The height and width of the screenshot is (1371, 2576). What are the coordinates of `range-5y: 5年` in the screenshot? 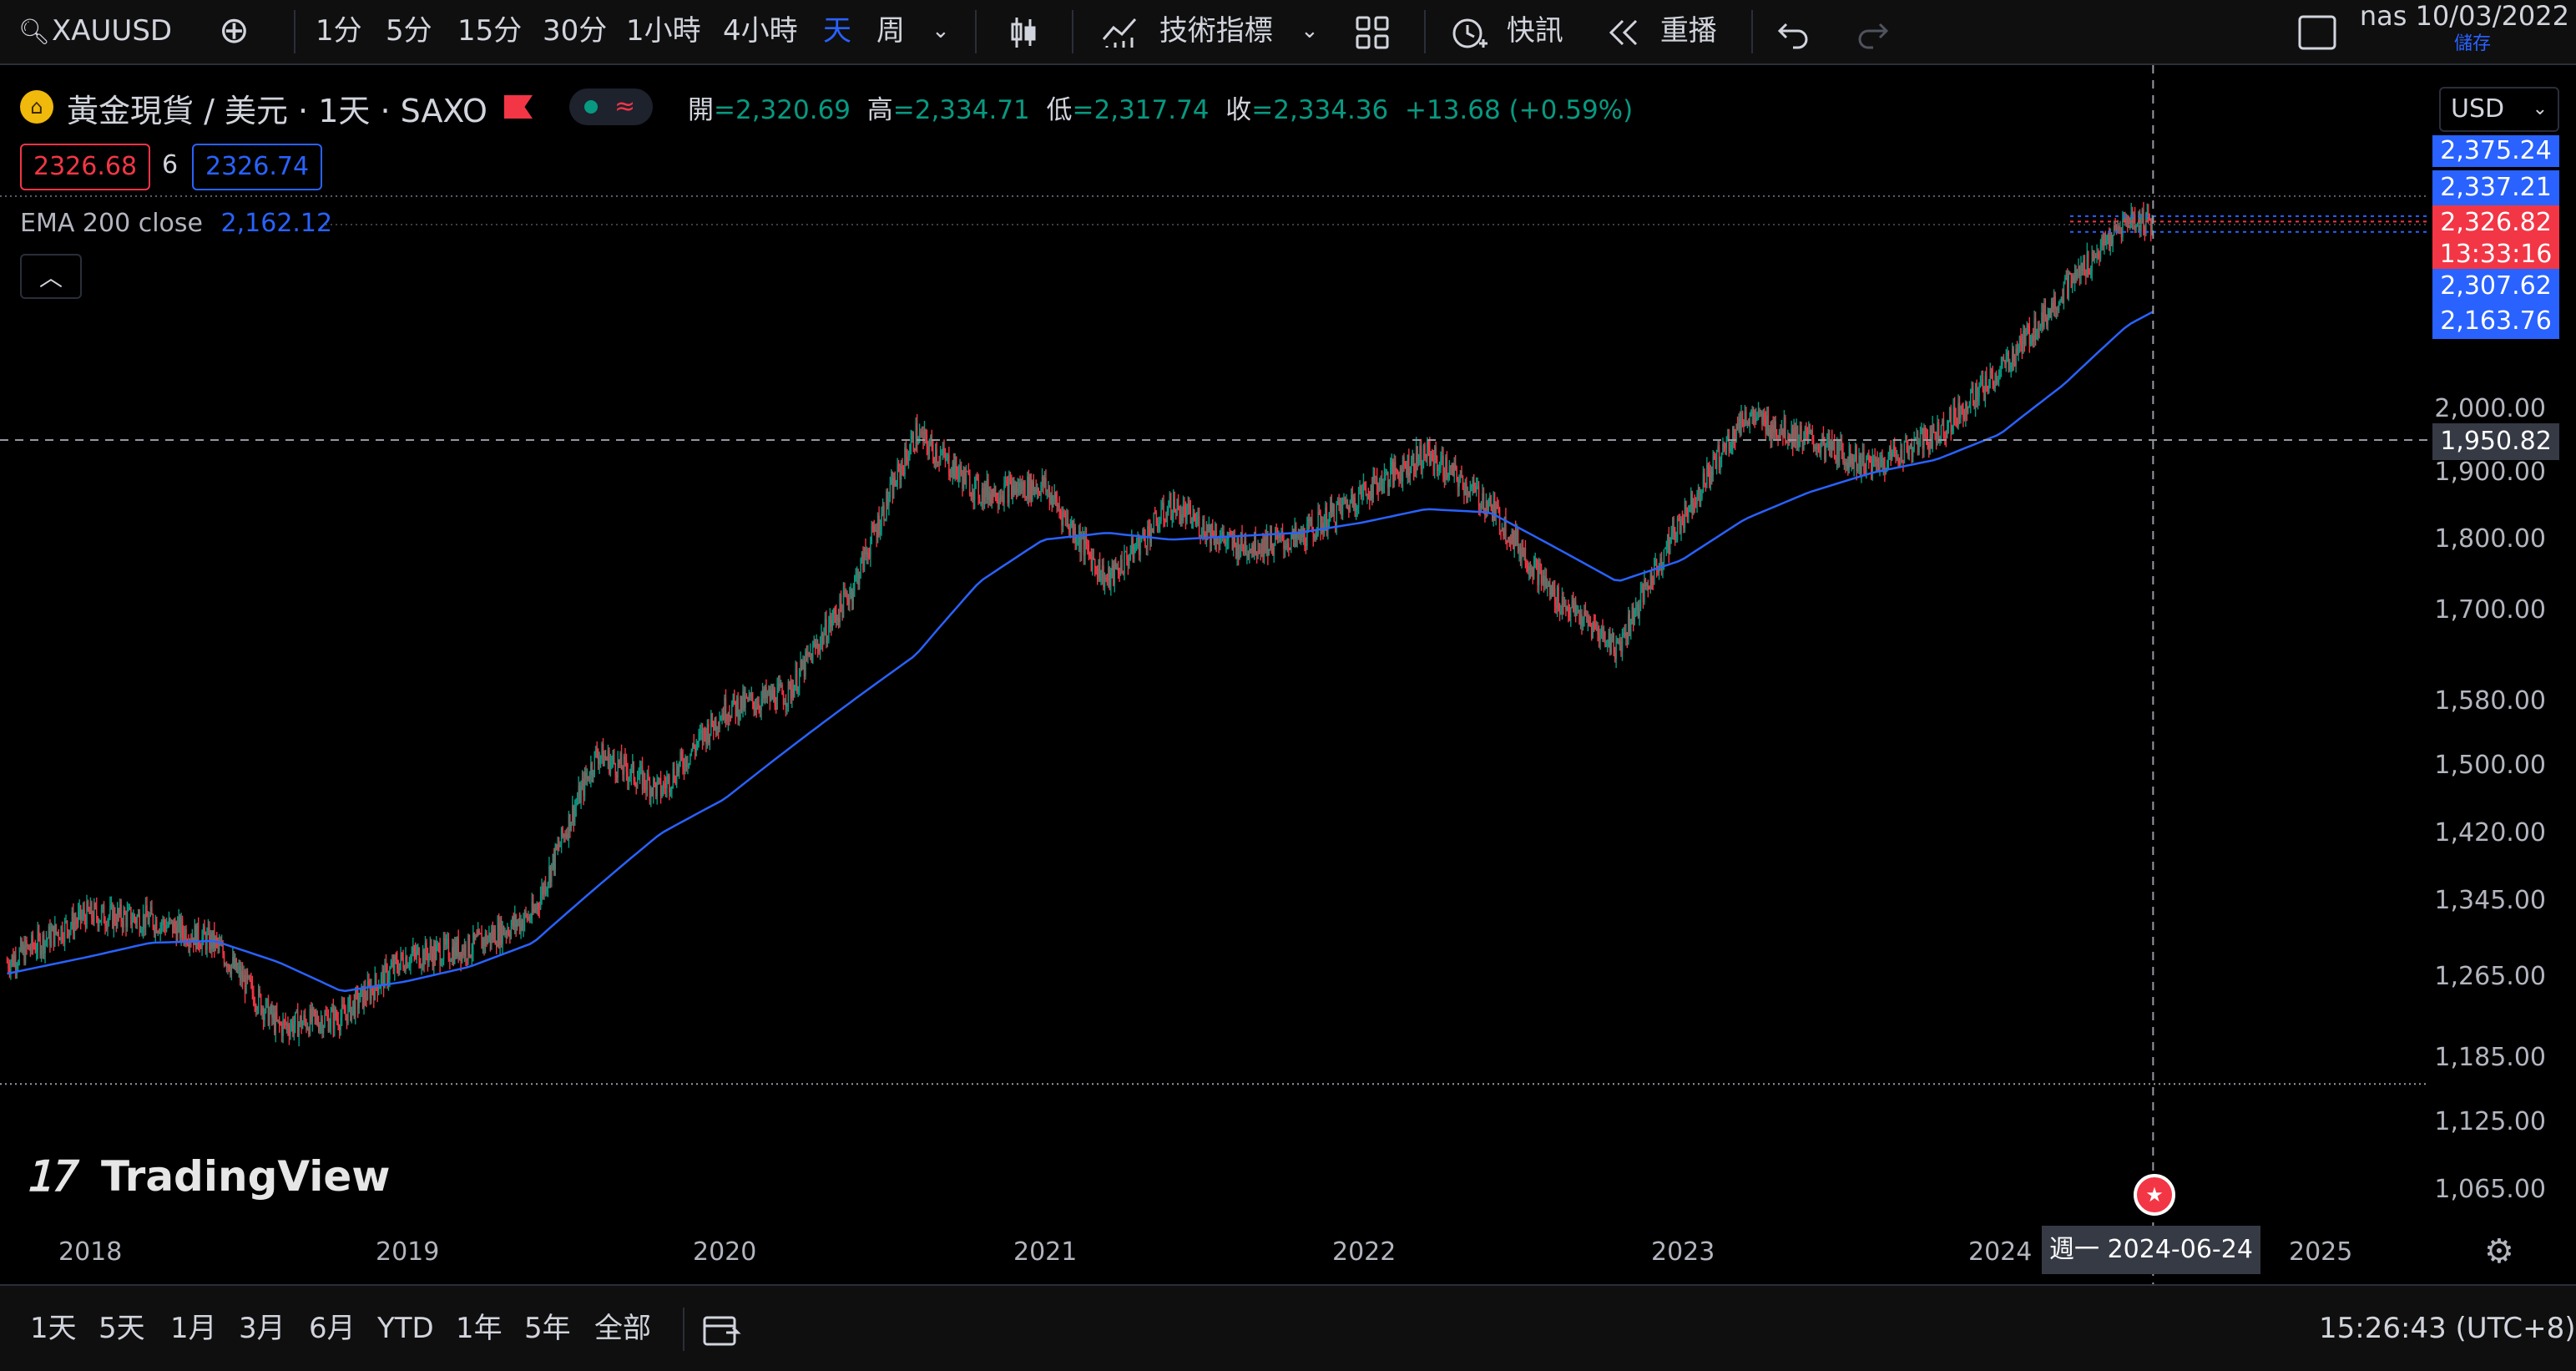 It's located at (547, 1328).